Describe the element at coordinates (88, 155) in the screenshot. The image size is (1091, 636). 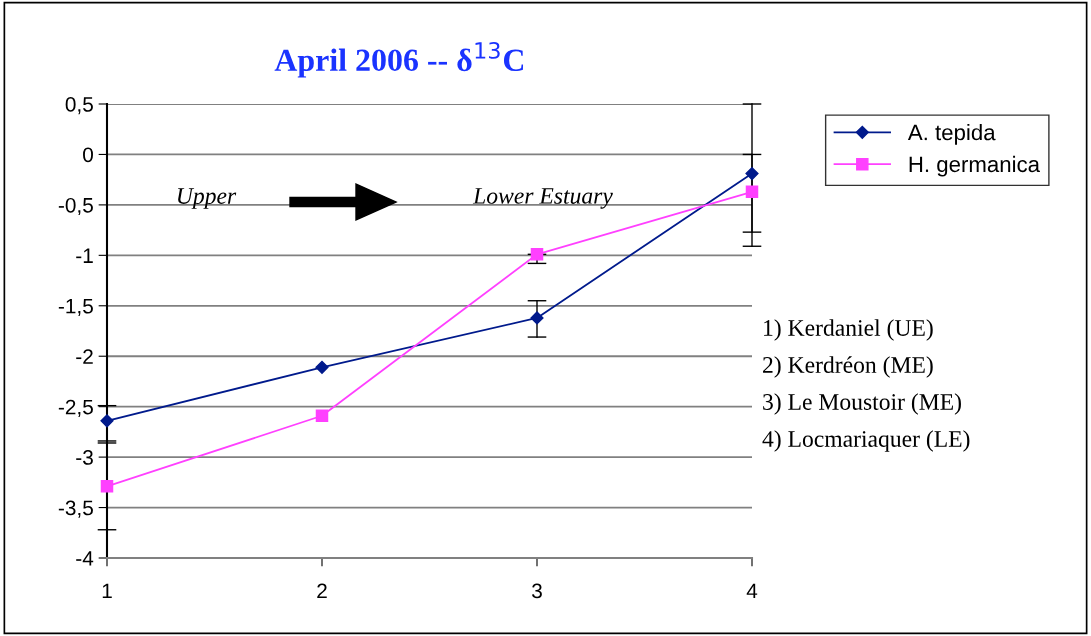
I see `y-tick-label: 0` at that location.